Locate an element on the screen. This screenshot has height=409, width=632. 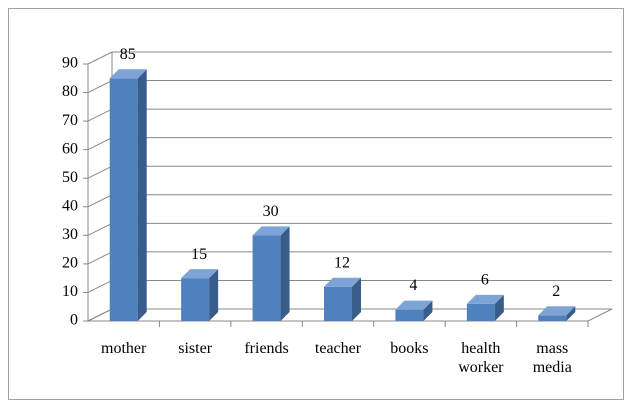
x-tick-label: books is located at coordinates (409, 348).